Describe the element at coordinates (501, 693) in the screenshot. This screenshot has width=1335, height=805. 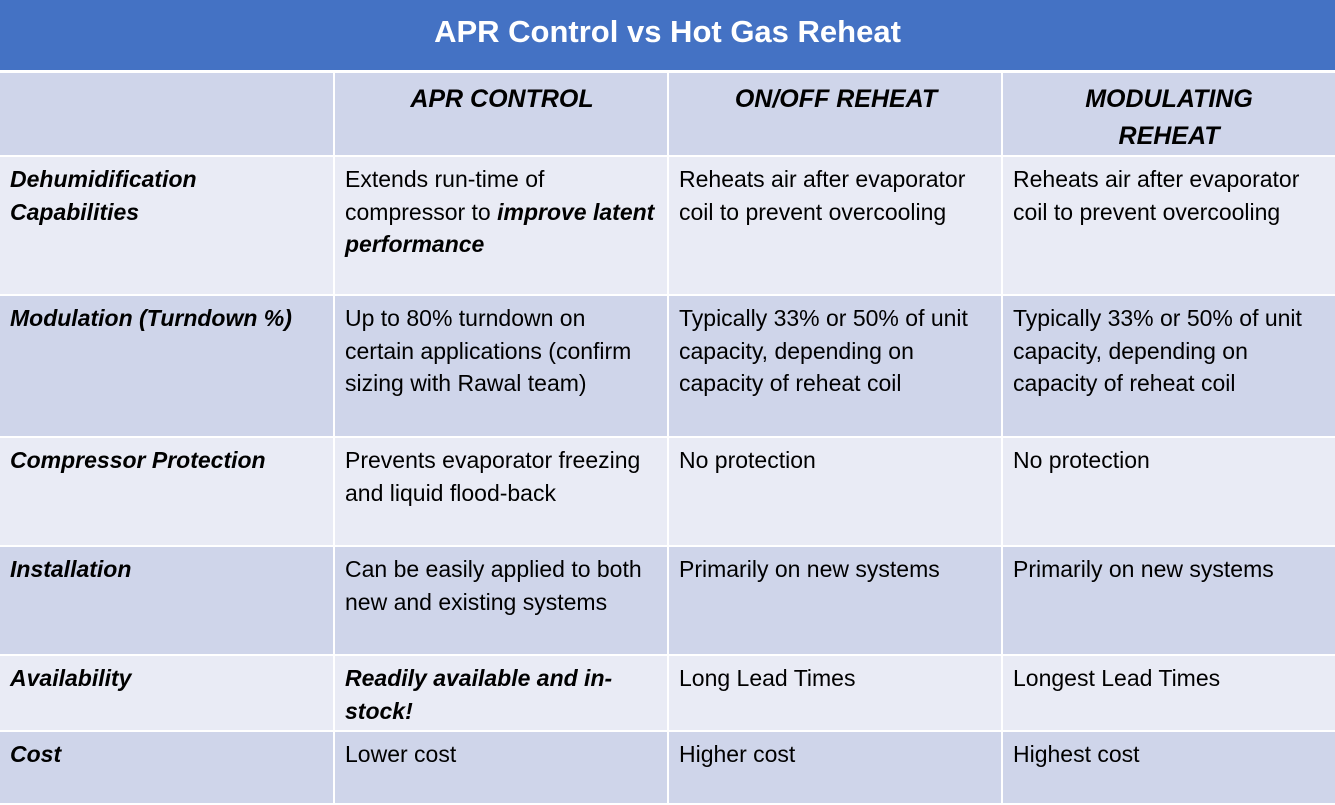
I see `cell-apr-control: Readily available and in-stock!` at that location.